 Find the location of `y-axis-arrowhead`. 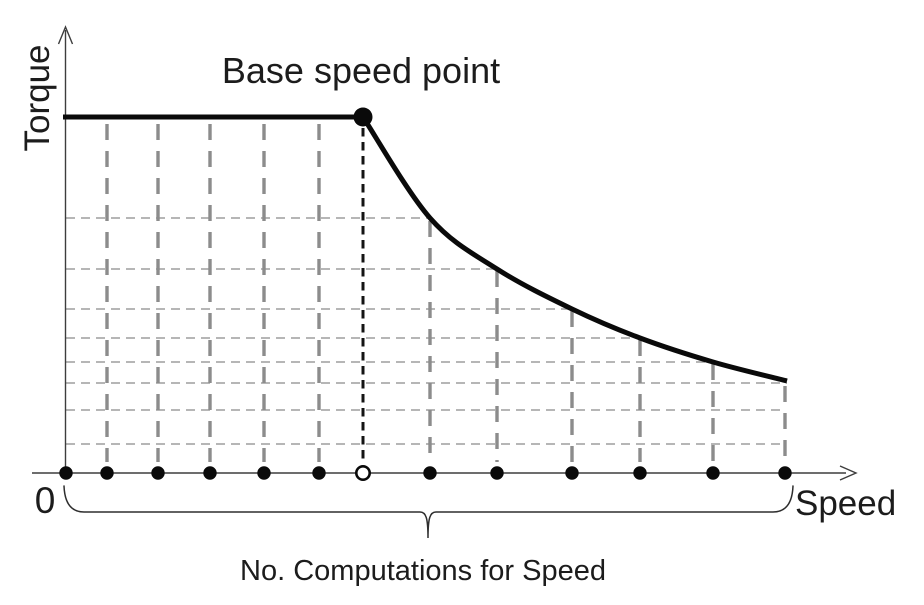

y-axis-arrowhead is located at coordinates (65, 35).